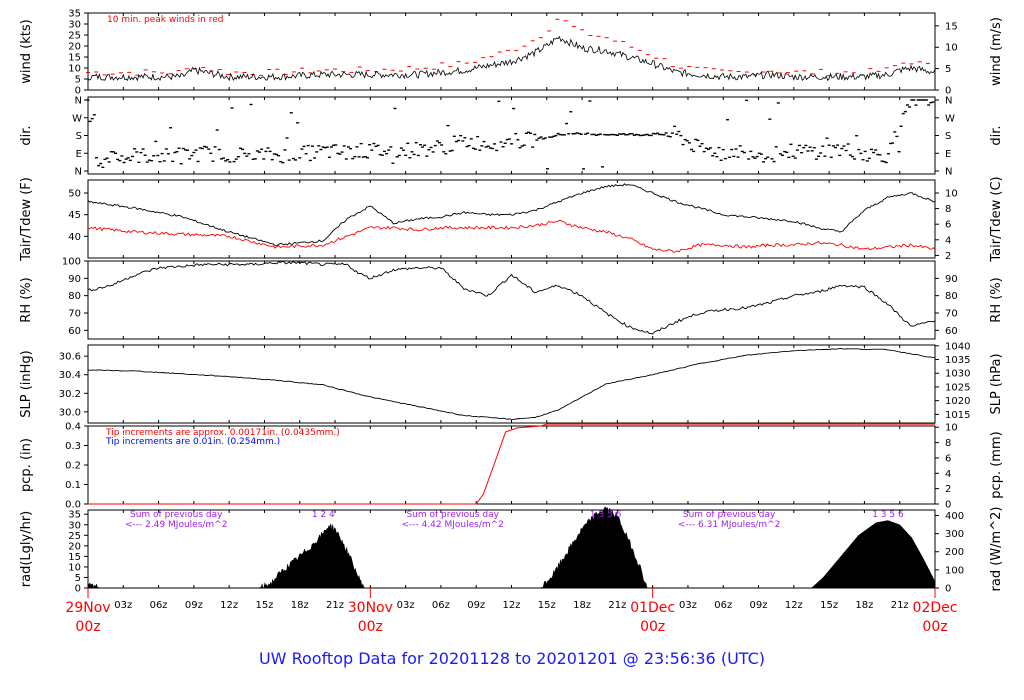 Image resolution: width=1024 pixels, height=700 pixels. What do you see at coordinates (948, 443) in the screenshot?
I see `pcp-right-tick-label: 8` at bounding box center [948, 443].